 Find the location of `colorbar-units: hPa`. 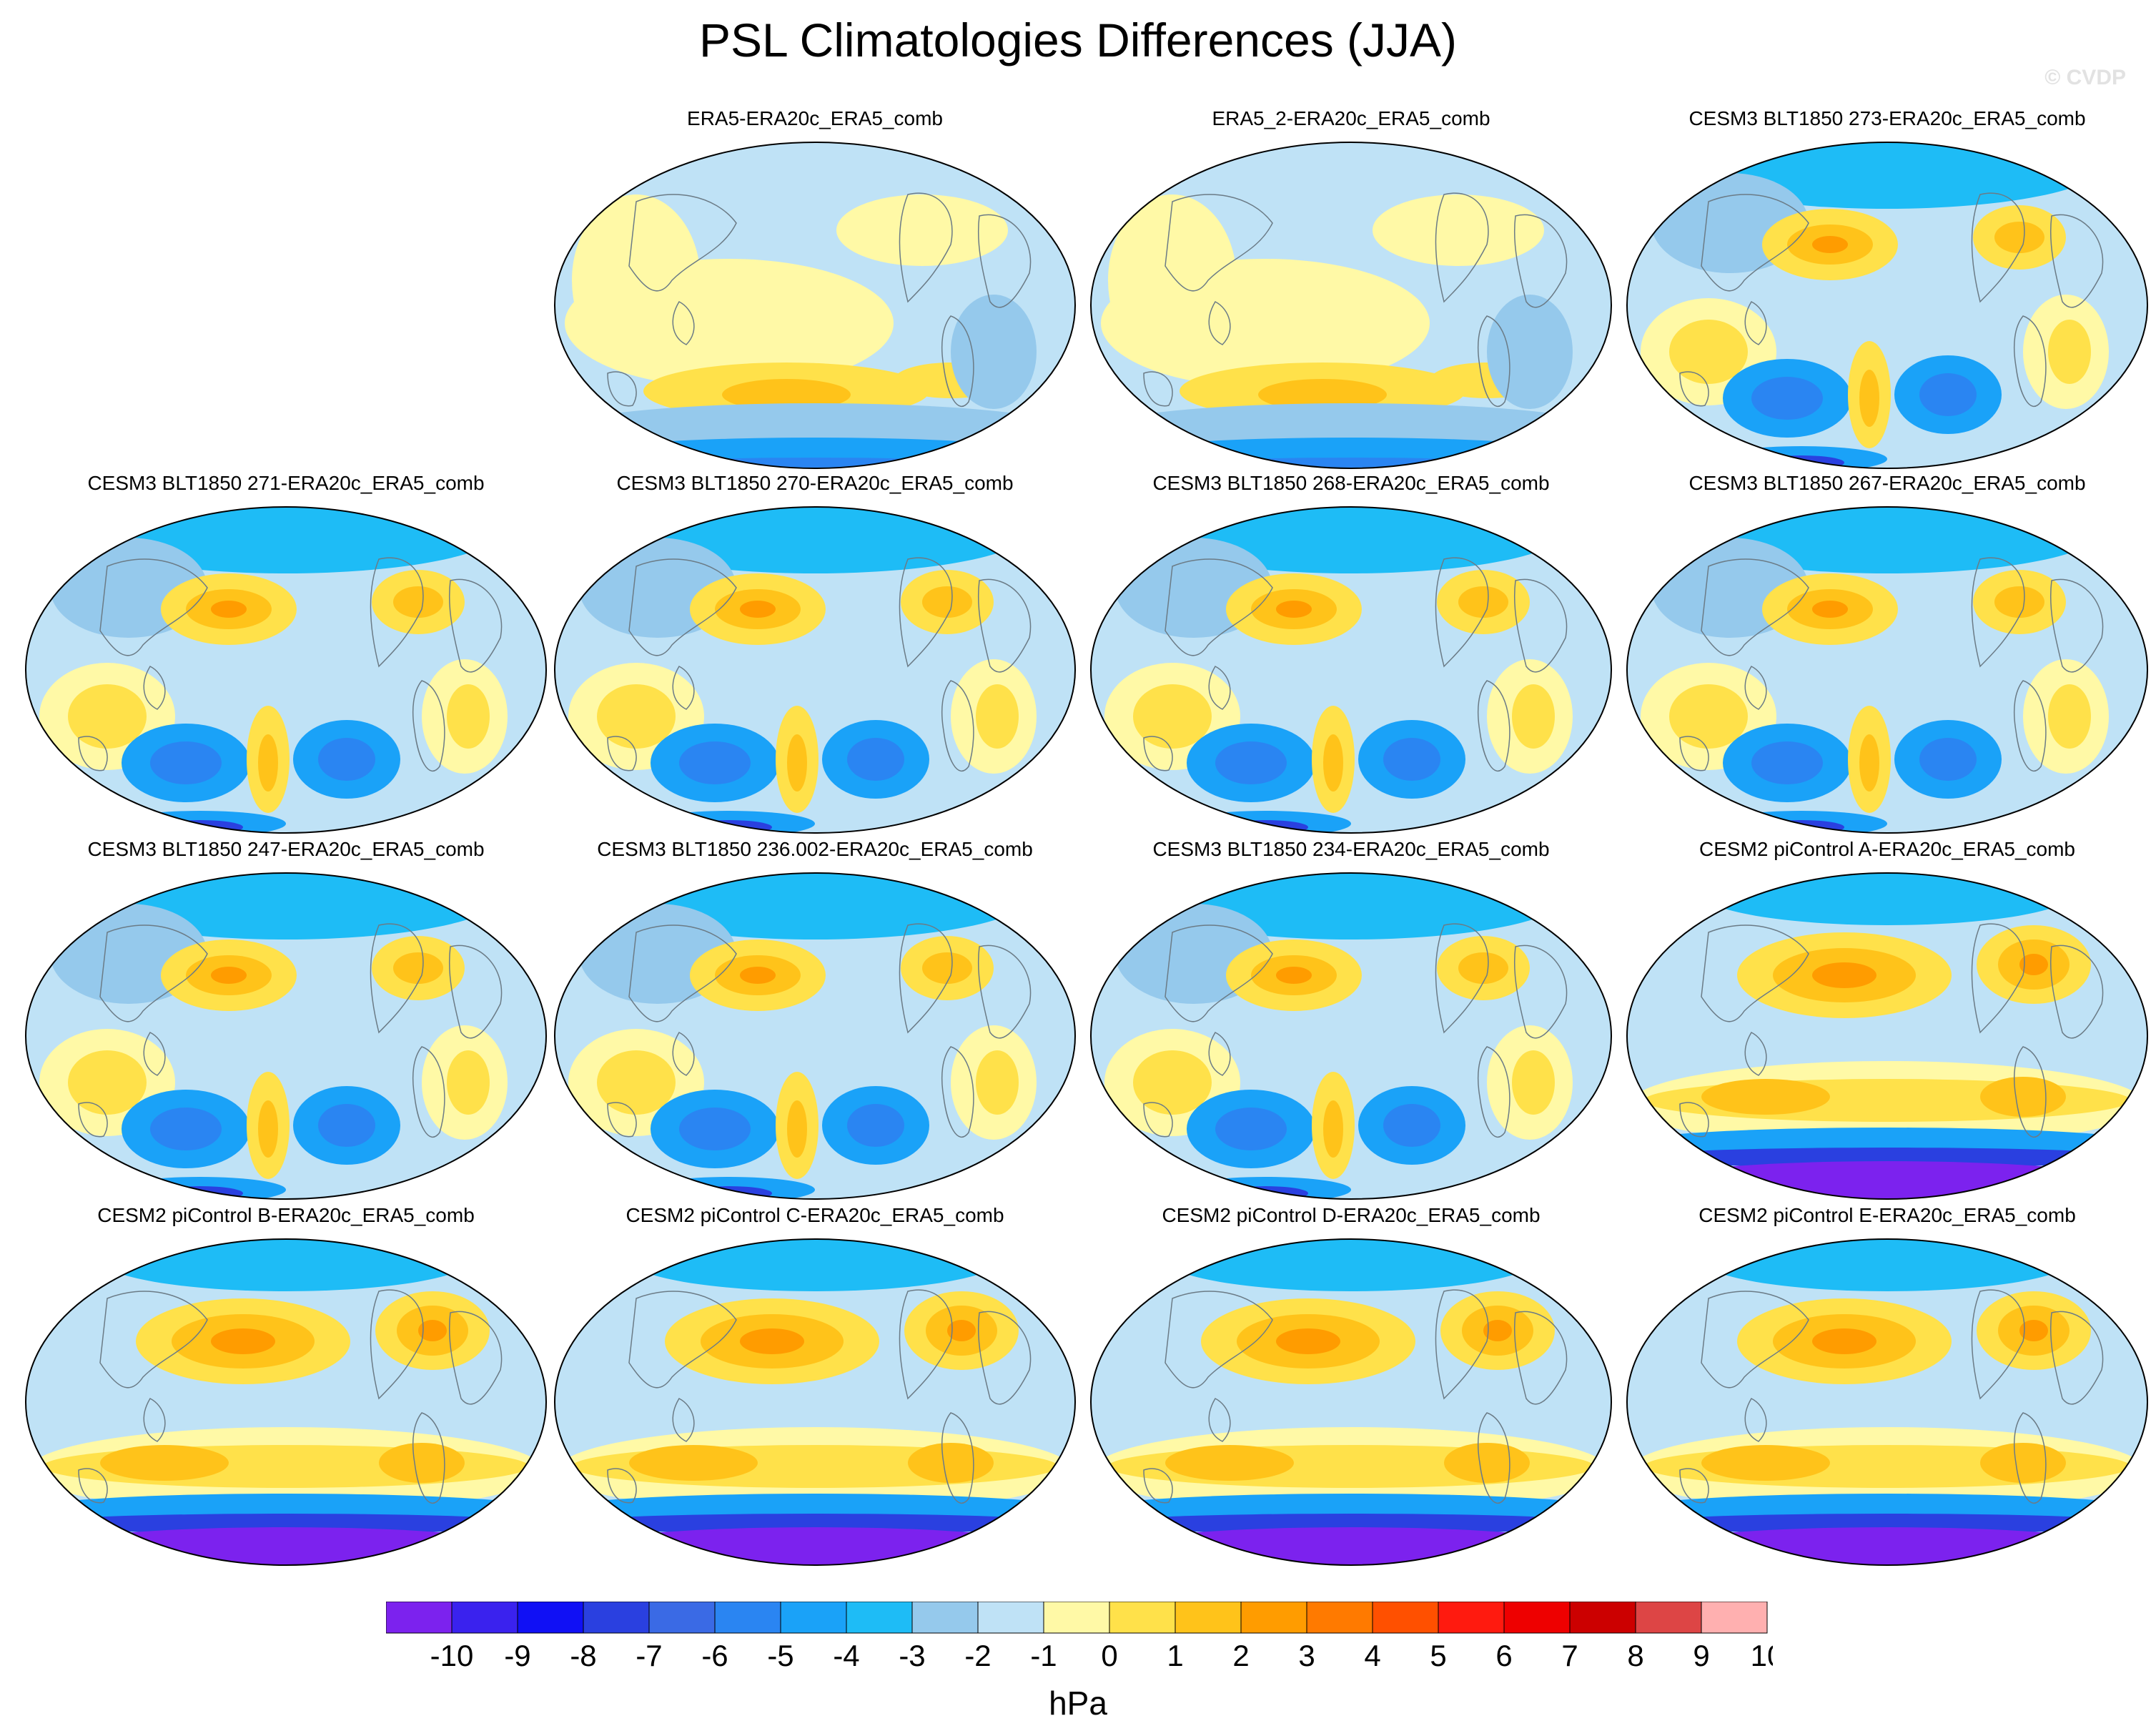

colorbar-units: hPa is located at coordinates (1078, 1703).